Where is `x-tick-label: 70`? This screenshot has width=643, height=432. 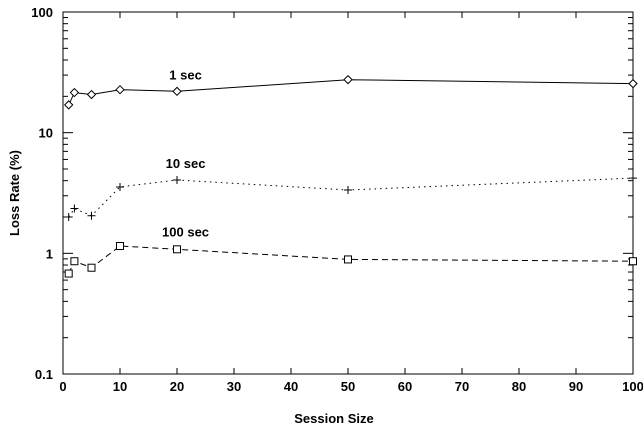
x-tick-label: 70 is located at coordinates (462, 386).